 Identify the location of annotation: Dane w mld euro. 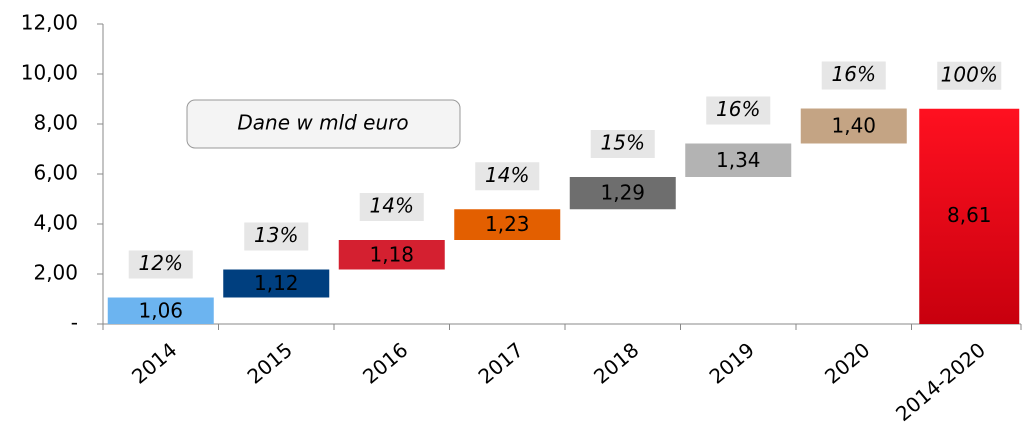
(322, 123).